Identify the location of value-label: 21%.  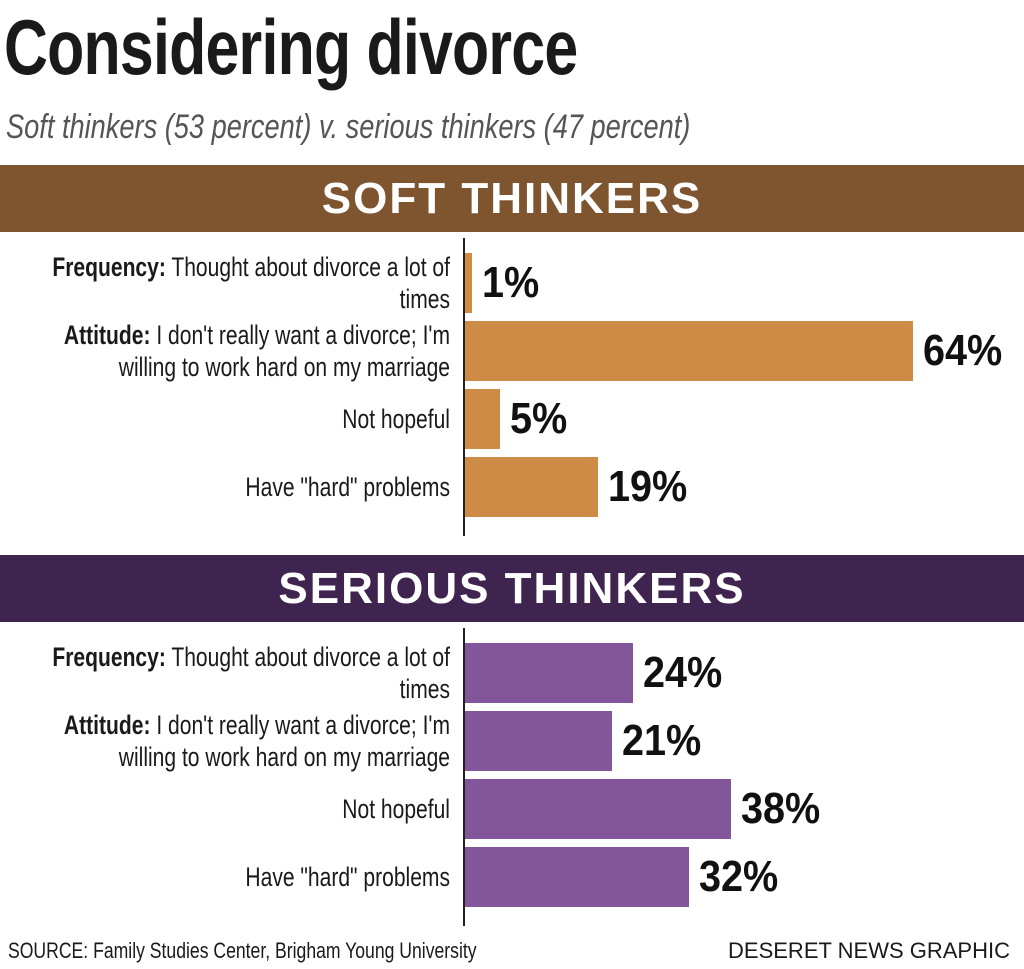
(662, 740).